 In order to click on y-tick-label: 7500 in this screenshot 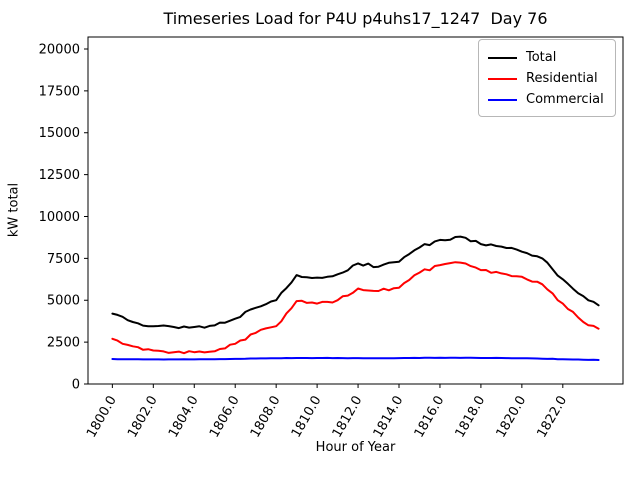, I will do `click(63, 259)`.